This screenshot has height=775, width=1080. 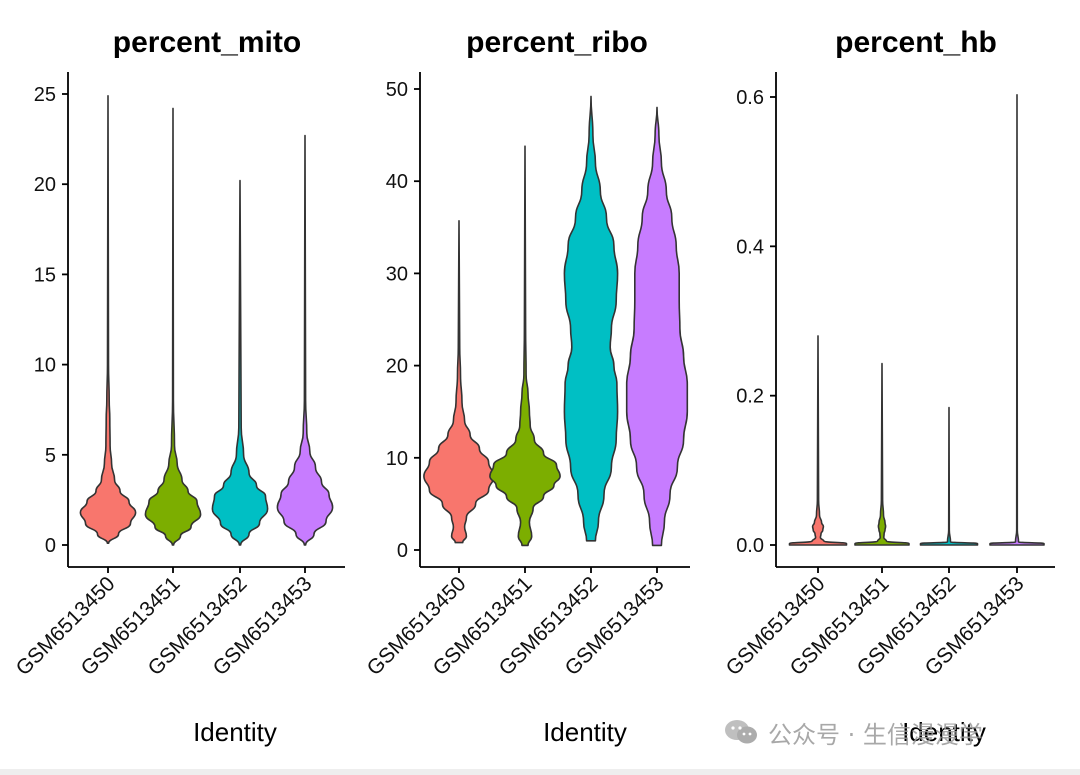 What do you see at coordinates (741, 732) in the screenshot?
I see `wechat-icon` at bounding box center [741, 732].